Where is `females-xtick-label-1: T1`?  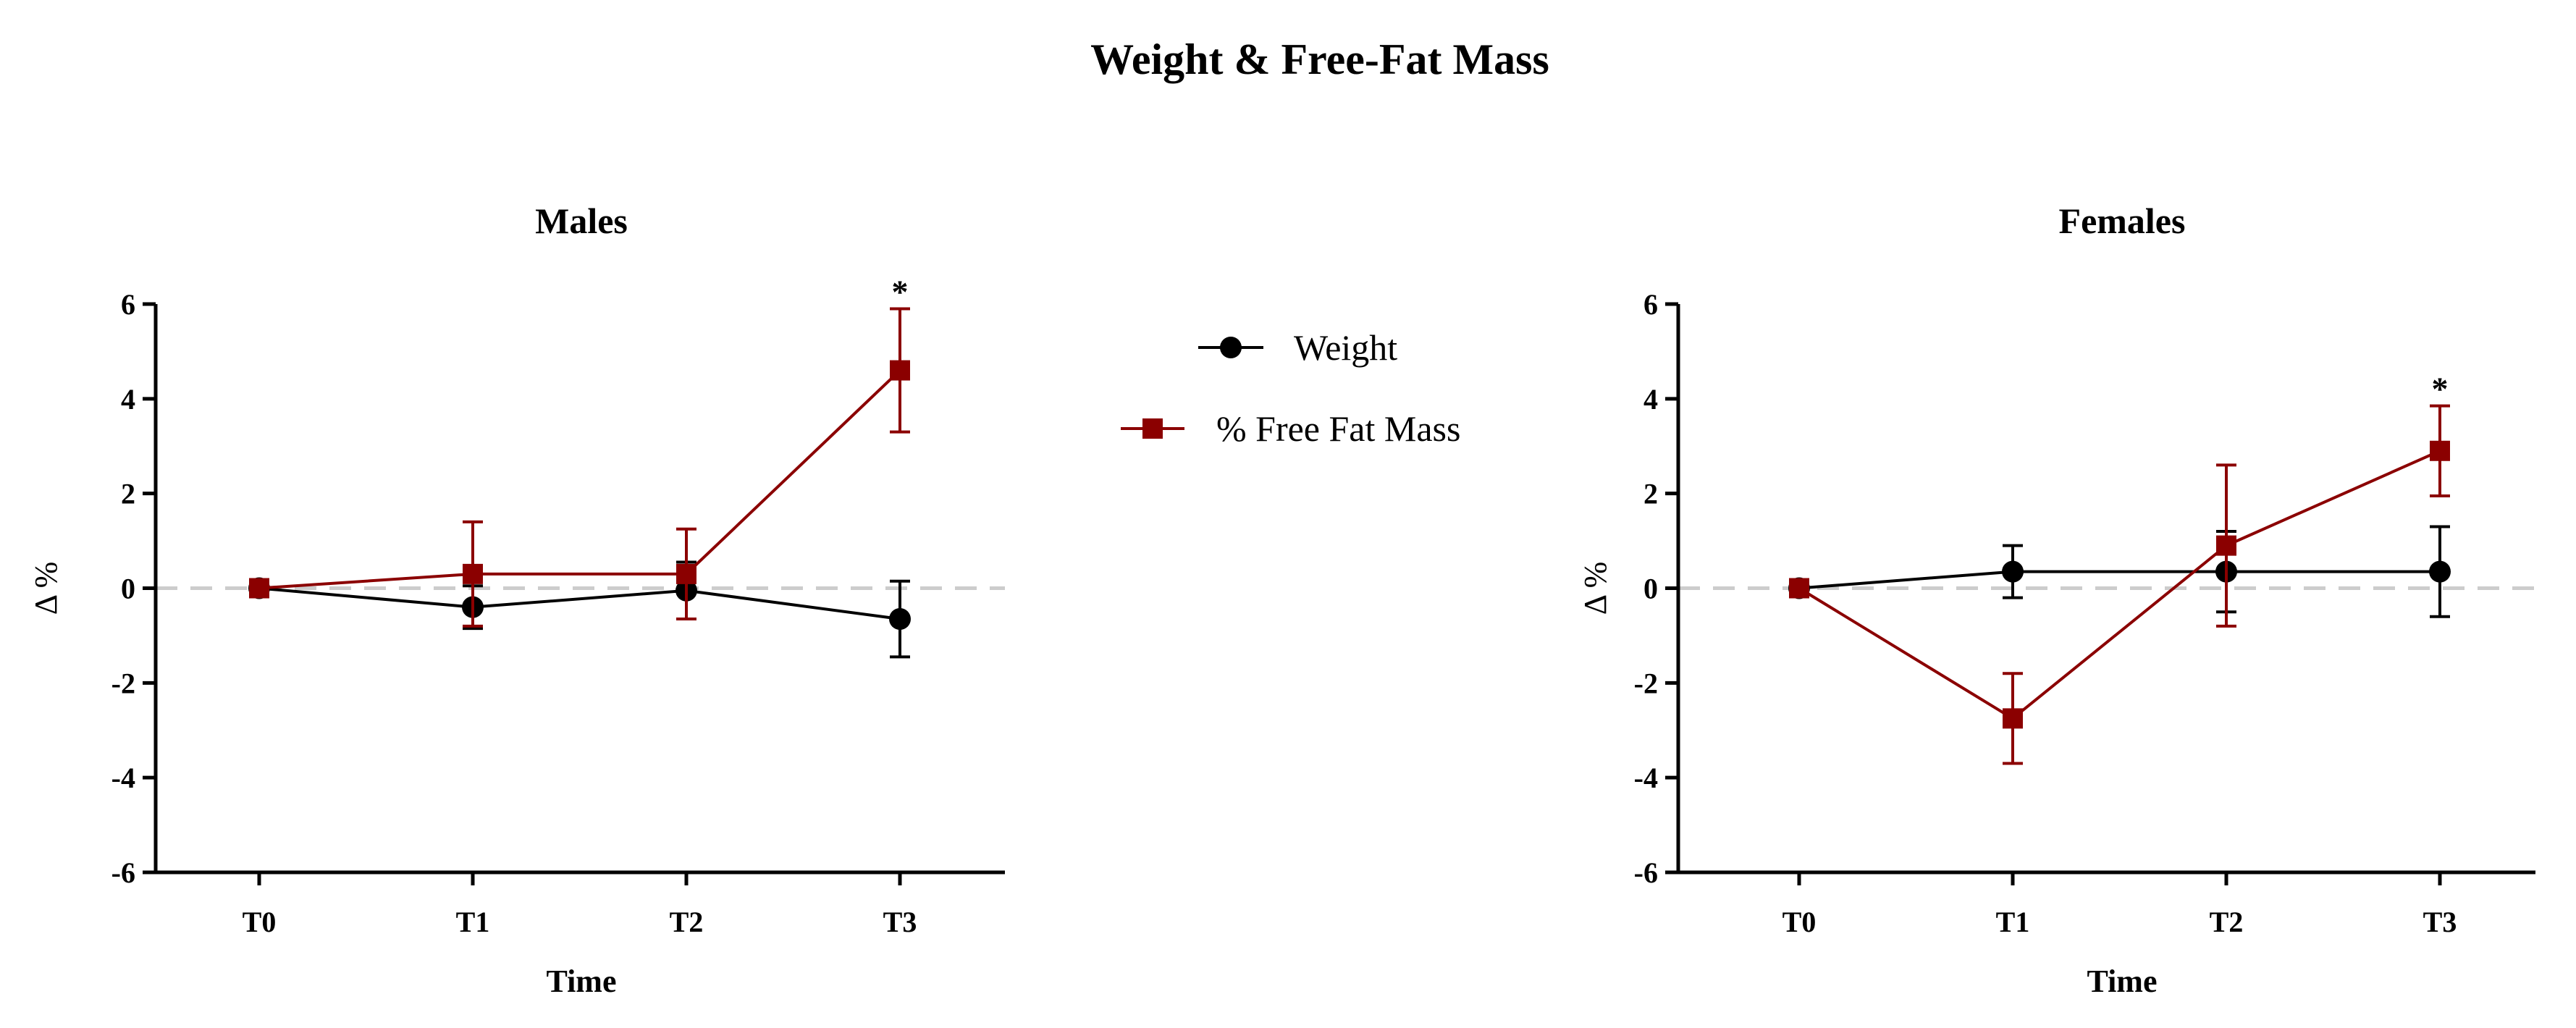
females-xtick-label-1: T1 is located at coordinates (2013, 922).